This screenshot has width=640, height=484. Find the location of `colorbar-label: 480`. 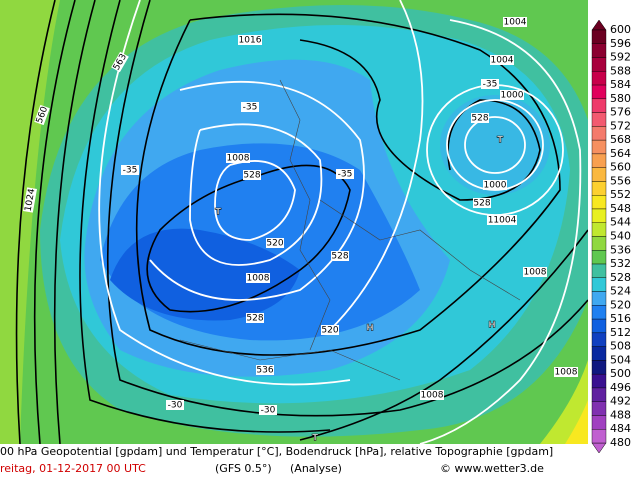

colorbar-label: 480 is located at coordinates (620, 442).